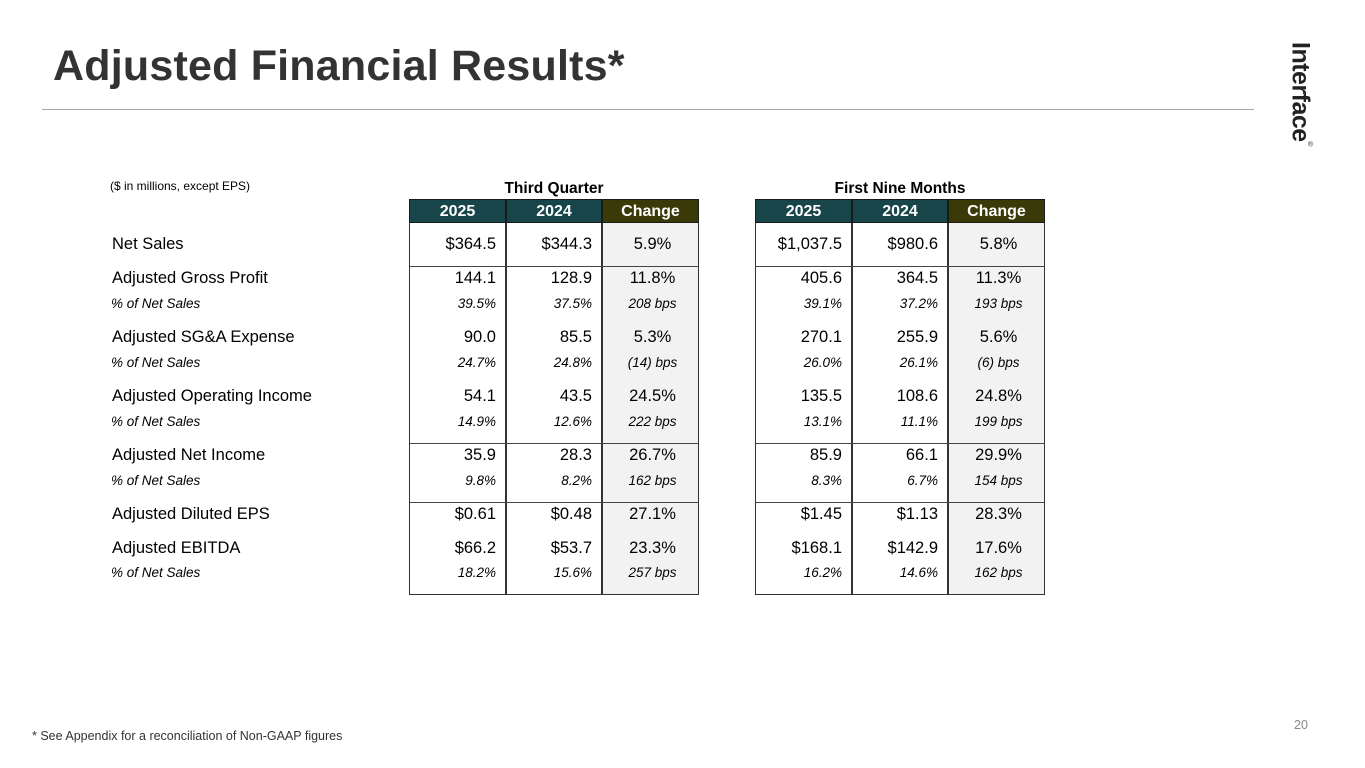 The width and height of the screenshot is (1365, 768). I want to click on value-cell: $142.9, so click(912, 548).